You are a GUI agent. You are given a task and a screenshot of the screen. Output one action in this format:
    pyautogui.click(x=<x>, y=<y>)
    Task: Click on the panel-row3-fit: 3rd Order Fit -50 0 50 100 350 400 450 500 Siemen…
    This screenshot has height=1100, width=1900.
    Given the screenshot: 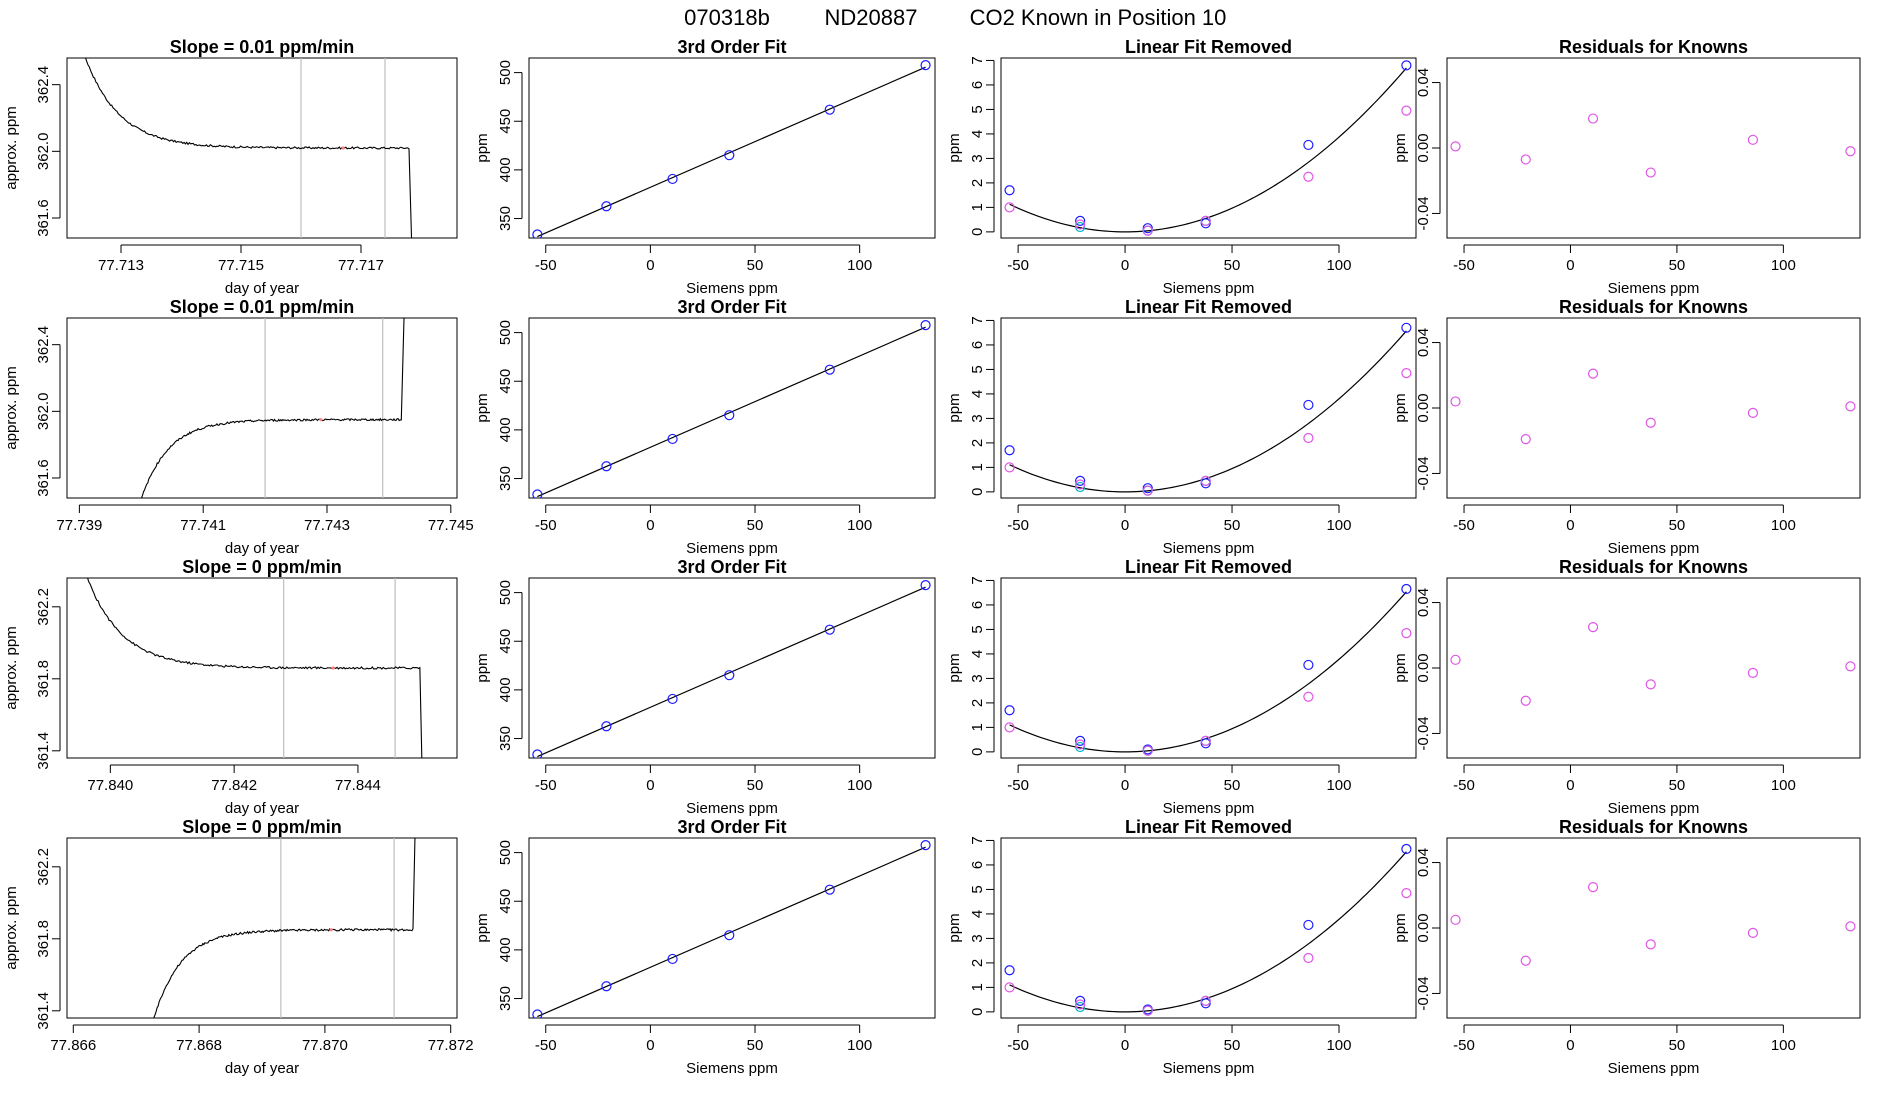 What is the action you would take?
    pyautogui.click(x=705, y=687)
    